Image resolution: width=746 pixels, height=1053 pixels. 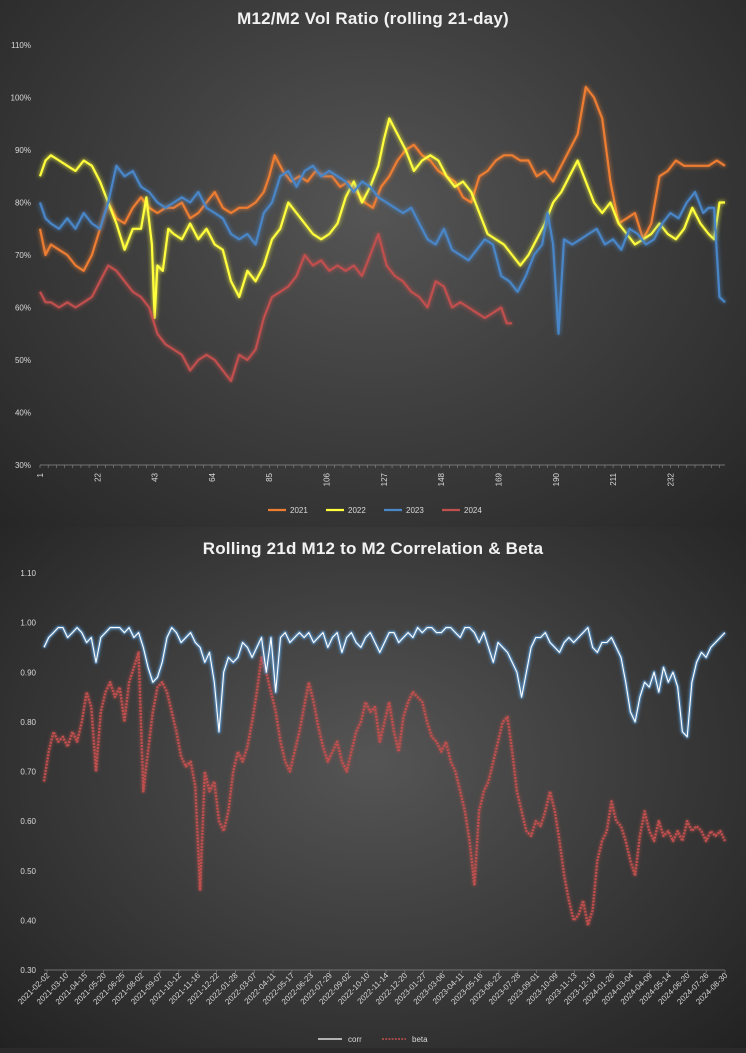 I want to click on x-tick-label: 148, so click(x=441, y=479).